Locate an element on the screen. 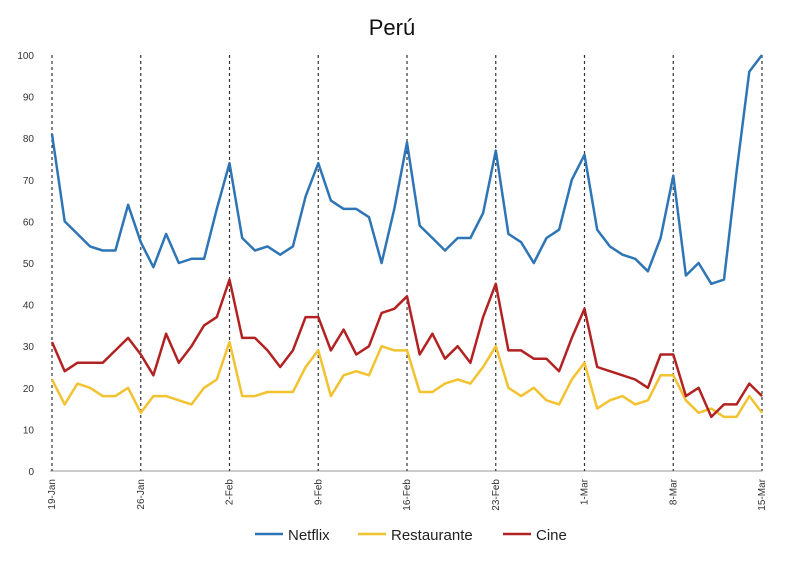  x-tick-label: 9-Feb is located at coordinates (318, 492).